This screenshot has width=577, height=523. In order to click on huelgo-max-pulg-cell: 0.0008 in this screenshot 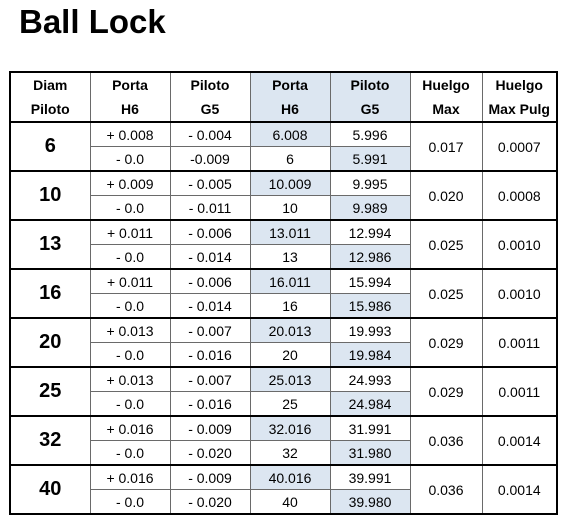, I will do `click(519, 195)`.